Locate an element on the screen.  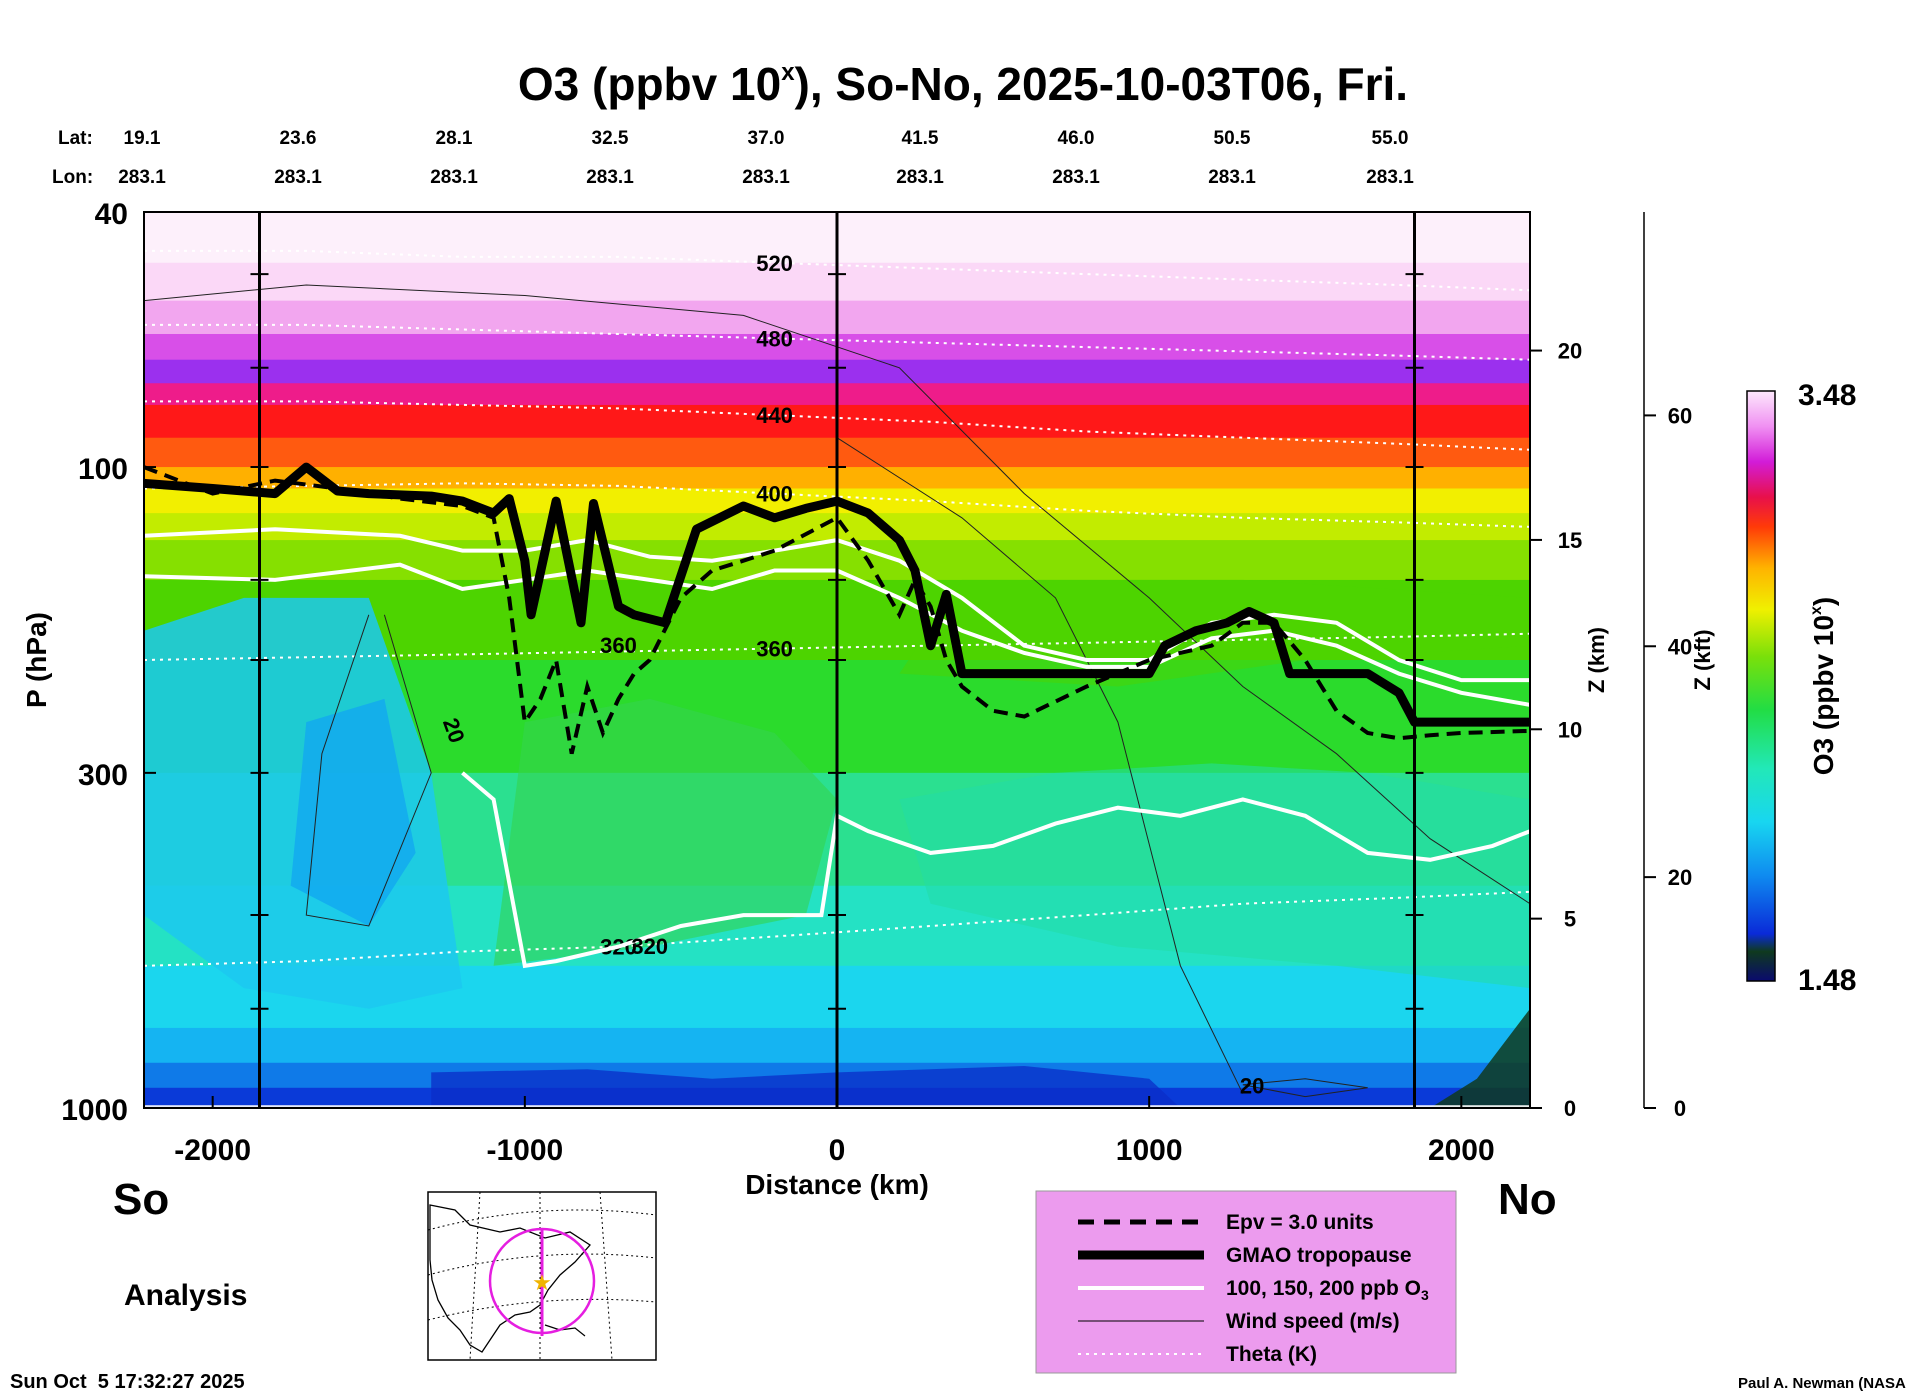
z-km-tick-label: 10 is located at coordinates (1570, 729).